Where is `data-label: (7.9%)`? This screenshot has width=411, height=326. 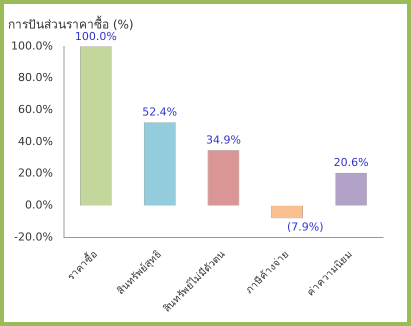 data-label: (7.9%) is located at coordinates (305, 227).